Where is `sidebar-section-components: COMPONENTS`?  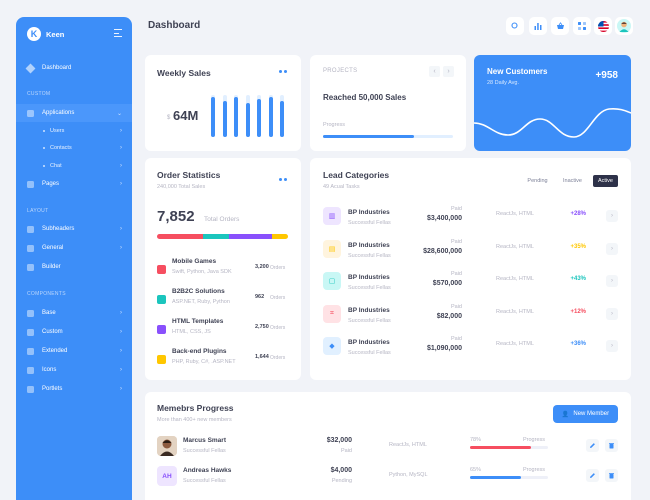 sidebar-section-components: COMPONENTS is located at coordinates (46, 294).